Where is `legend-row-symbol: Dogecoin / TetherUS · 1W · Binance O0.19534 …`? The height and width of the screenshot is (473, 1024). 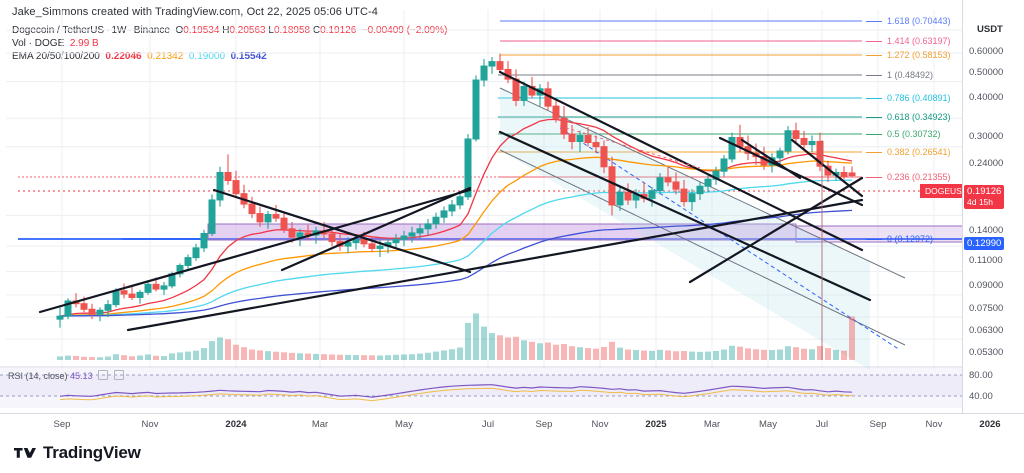 legend-row-symbol: Dogecoin / TetherUS · 1W · Binance O0.19534 … is located at coordinates (230, 30).